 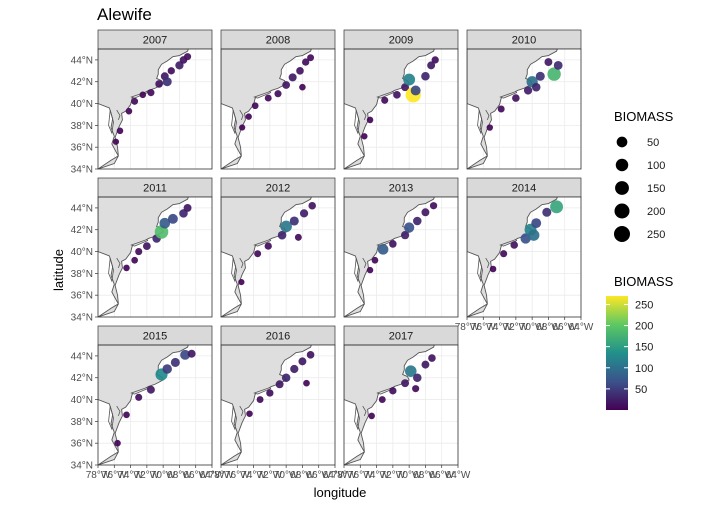 I want to click on panel-2008: 2008, so click(x=278, y=99).